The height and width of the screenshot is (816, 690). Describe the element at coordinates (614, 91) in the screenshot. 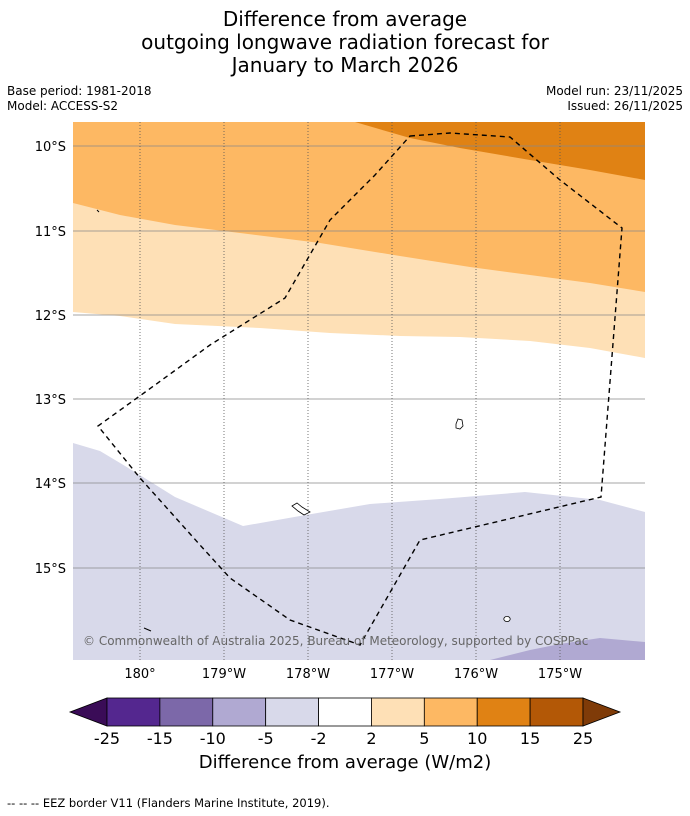

I see `model-run: Model run: 23/11/2025` at that location.